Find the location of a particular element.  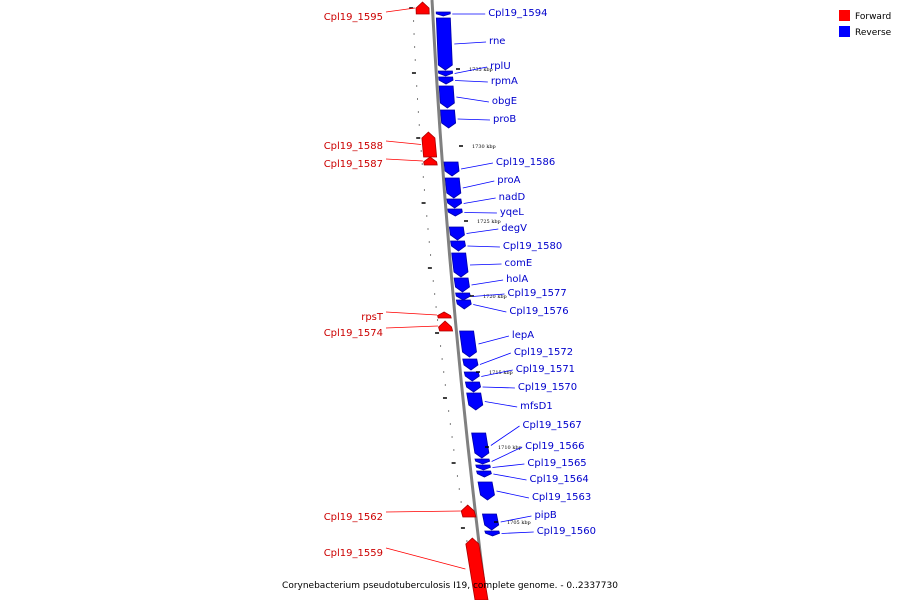

reverse-gene-yqel is located at coordinates (455, 212).